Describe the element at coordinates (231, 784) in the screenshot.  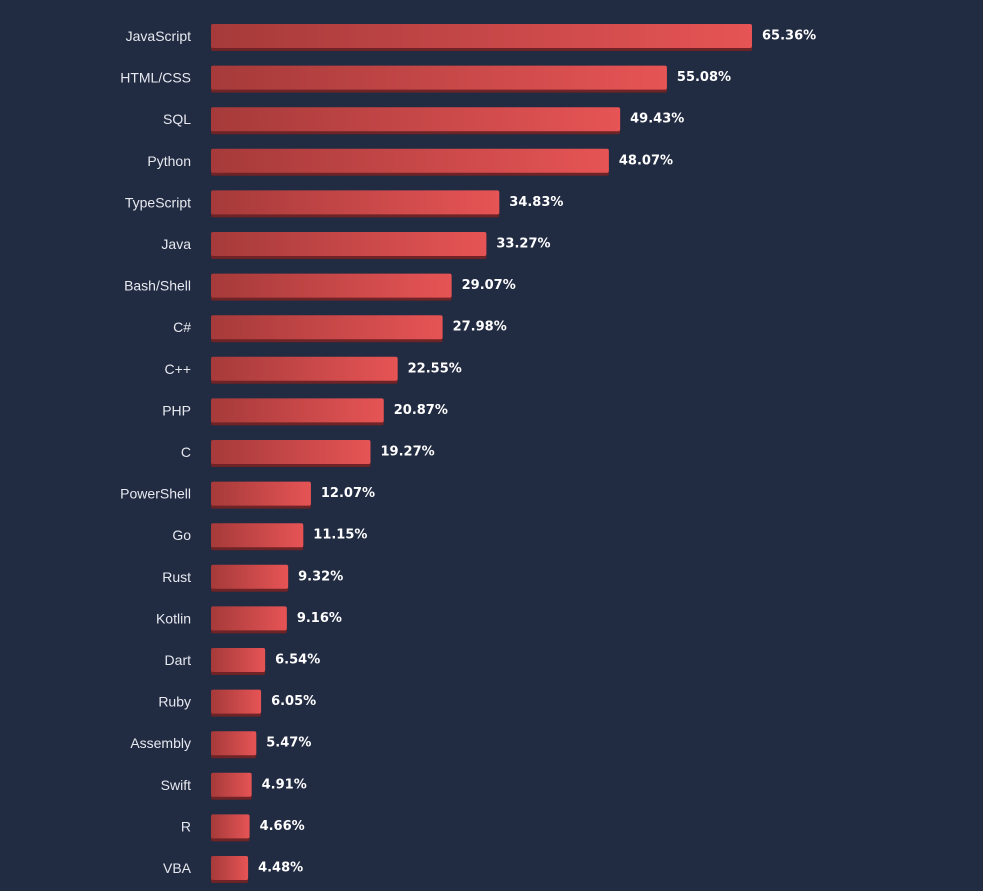
I see `bar-swift` at that location.